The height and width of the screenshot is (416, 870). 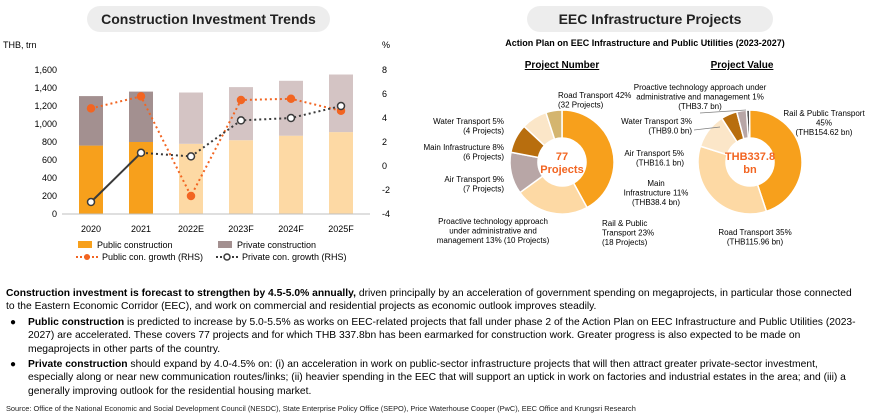 What do you see at coordinates (49, 160) in the screenshot?
I see `y-tick-label: 600` at bounding box center [49, 160].